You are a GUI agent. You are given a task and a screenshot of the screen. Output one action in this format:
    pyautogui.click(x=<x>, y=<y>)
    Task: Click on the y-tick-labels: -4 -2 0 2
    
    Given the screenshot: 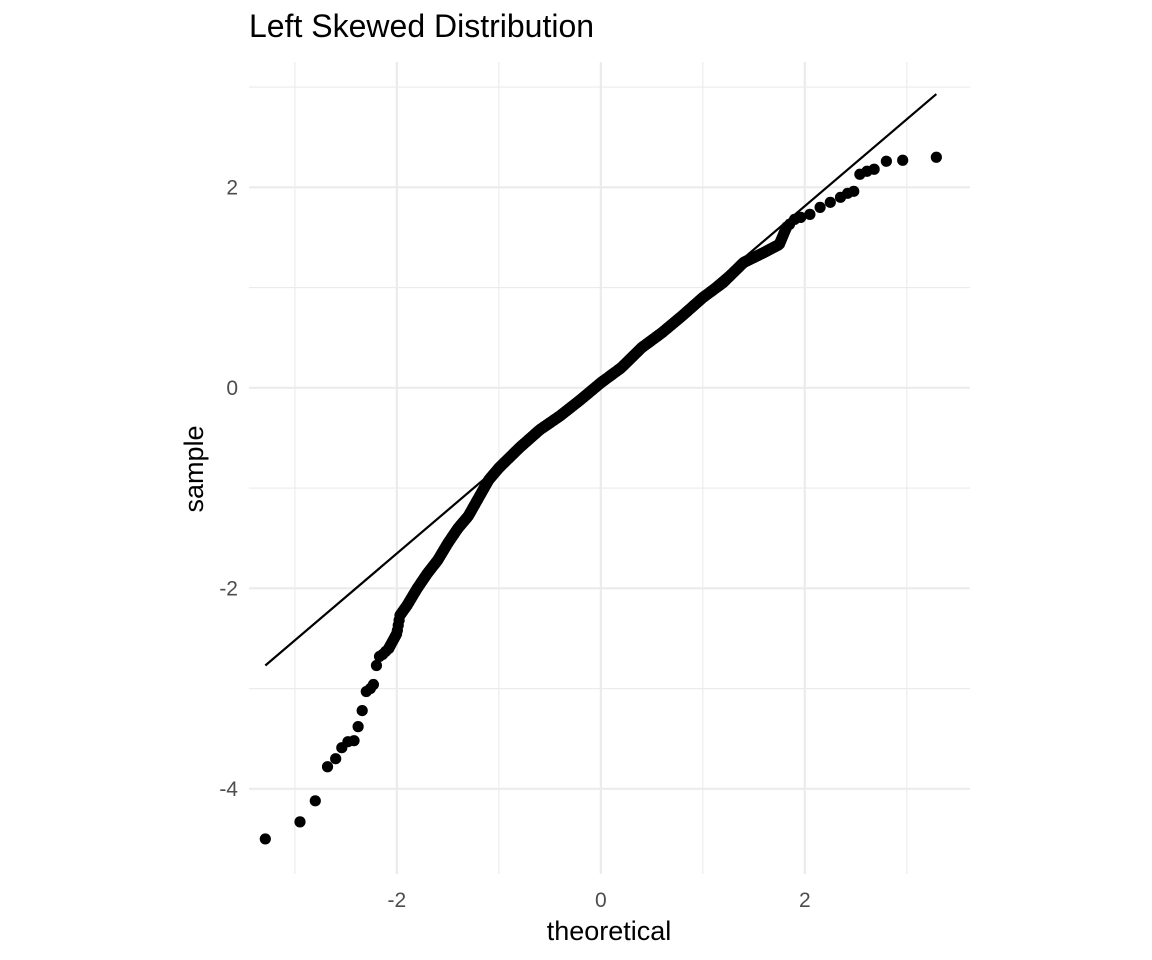 What is the action you would take?
    pyautogui.click(x=228, y=488)
    